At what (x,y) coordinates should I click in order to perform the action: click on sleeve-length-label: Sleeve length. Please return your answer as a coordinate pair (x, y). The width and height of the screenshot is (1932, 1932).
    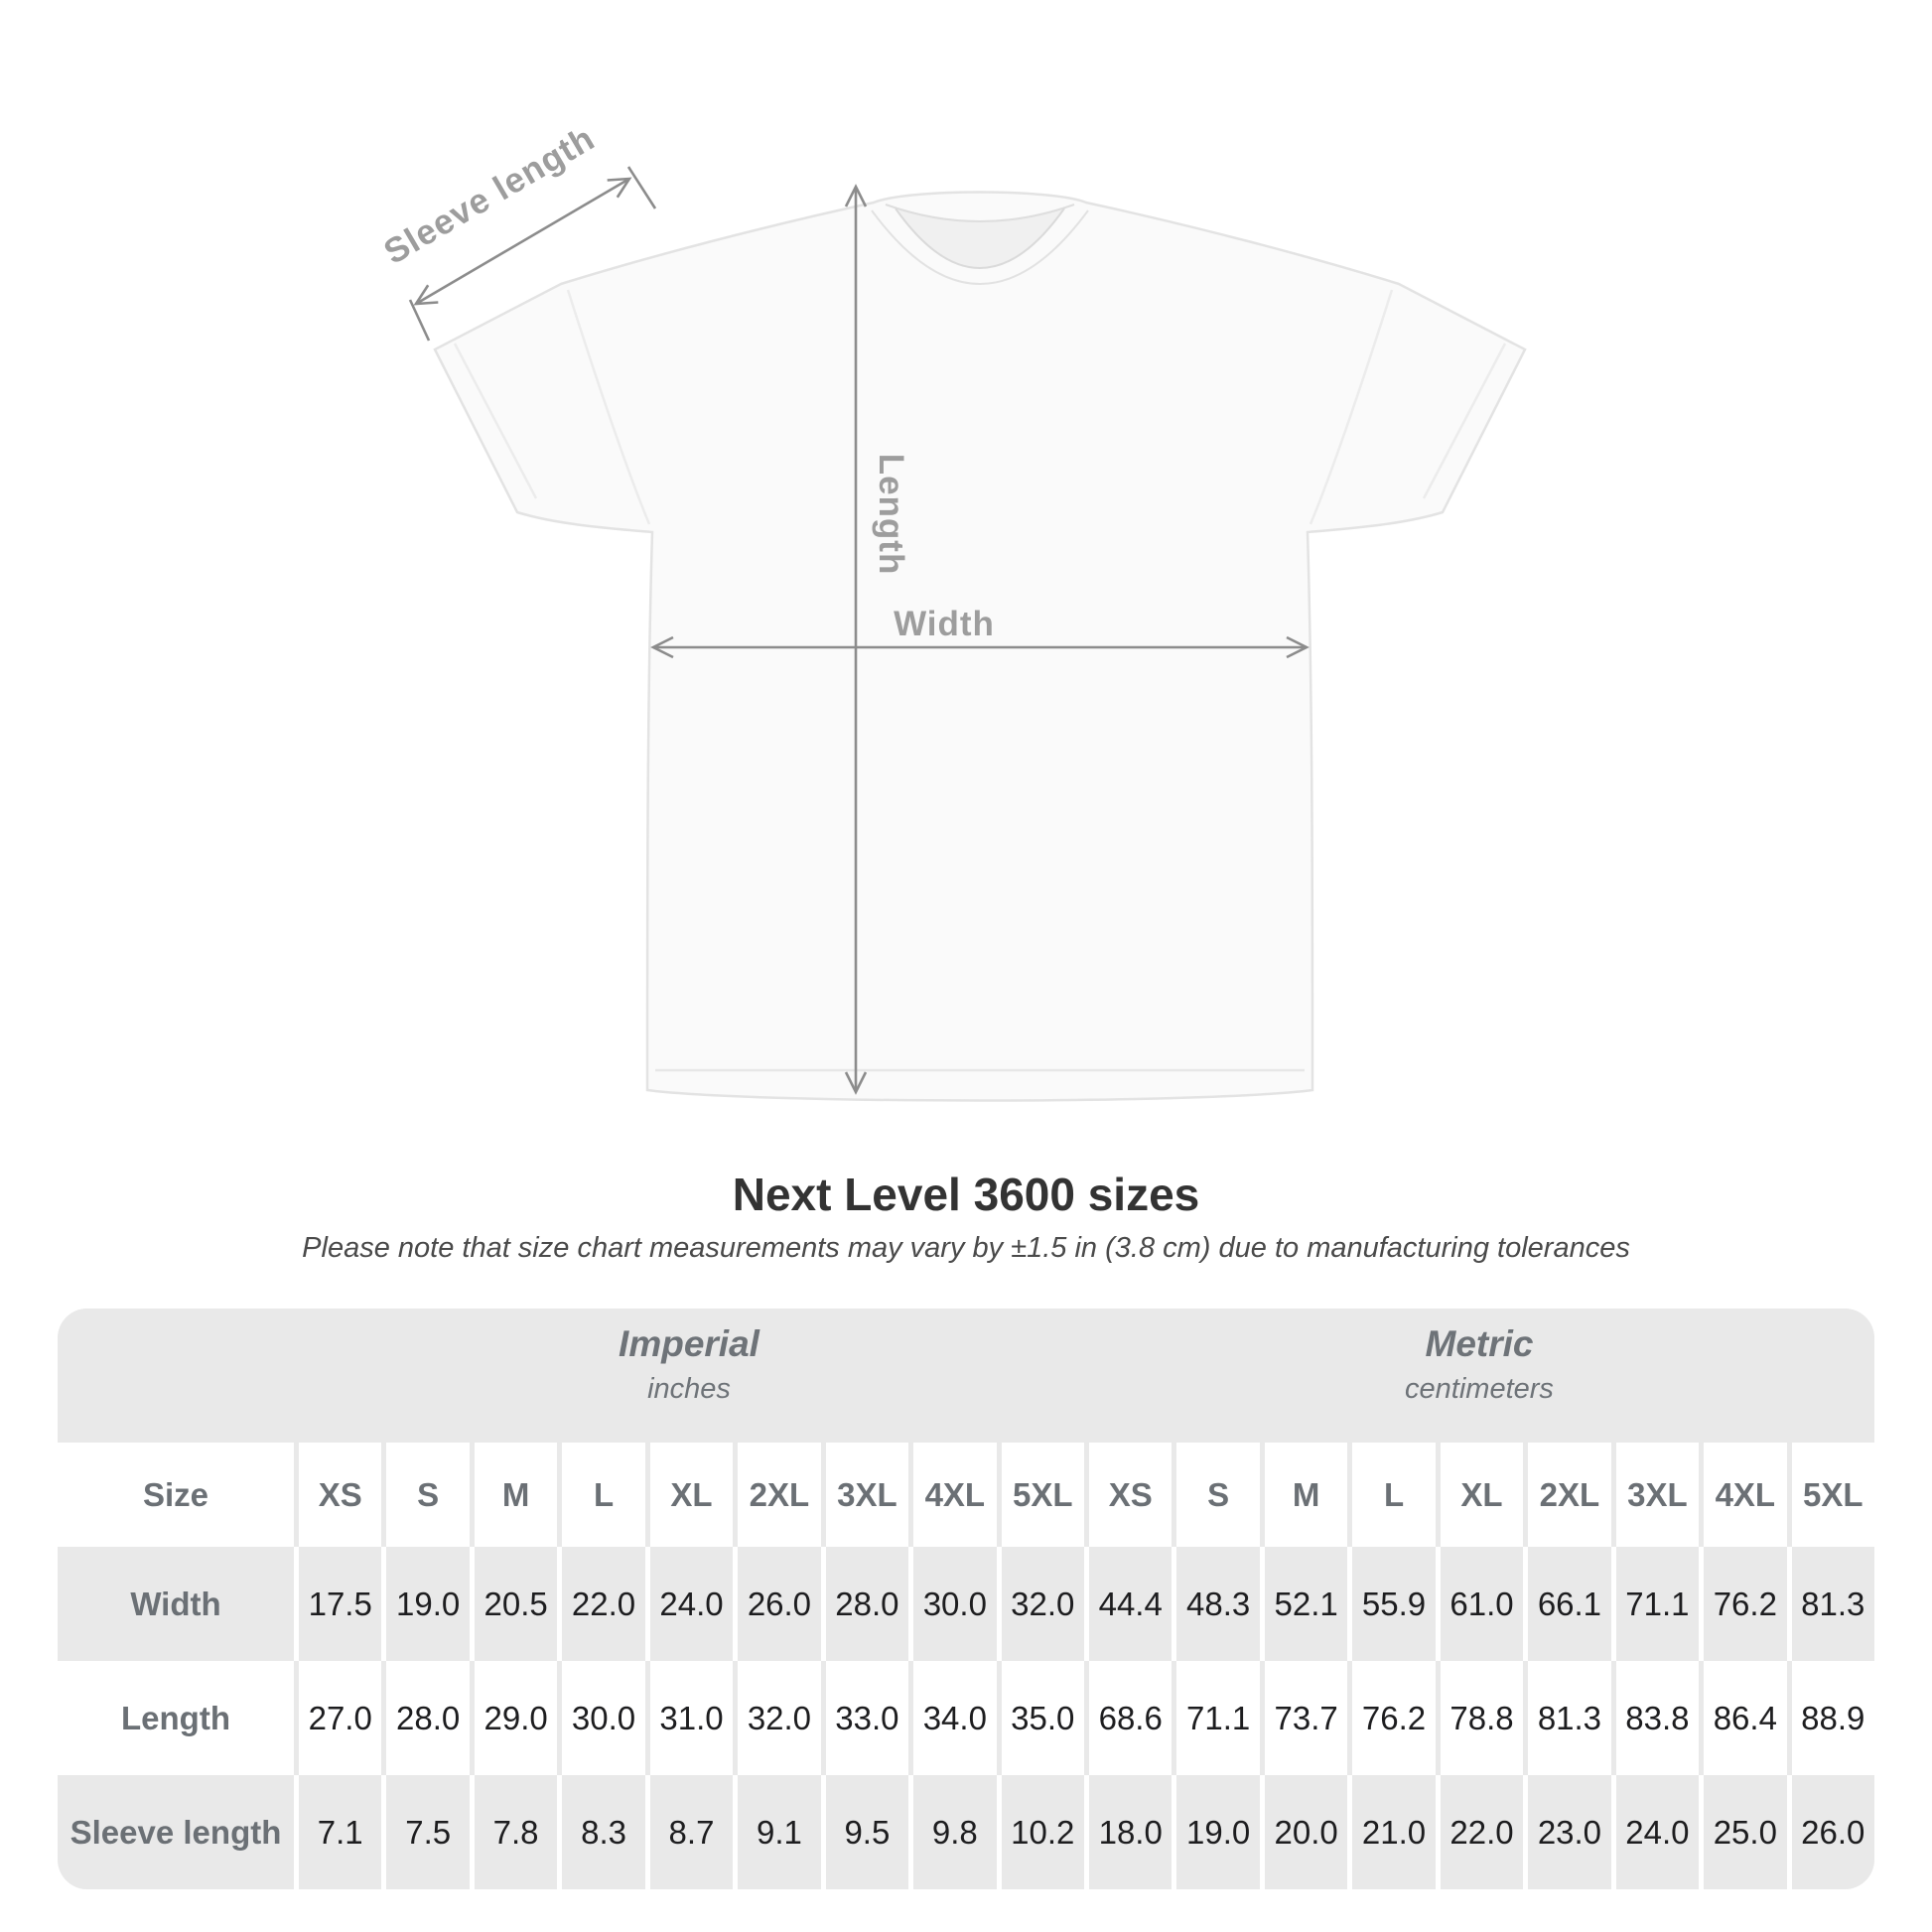
    Looking at the image, I should click on (490, 196).